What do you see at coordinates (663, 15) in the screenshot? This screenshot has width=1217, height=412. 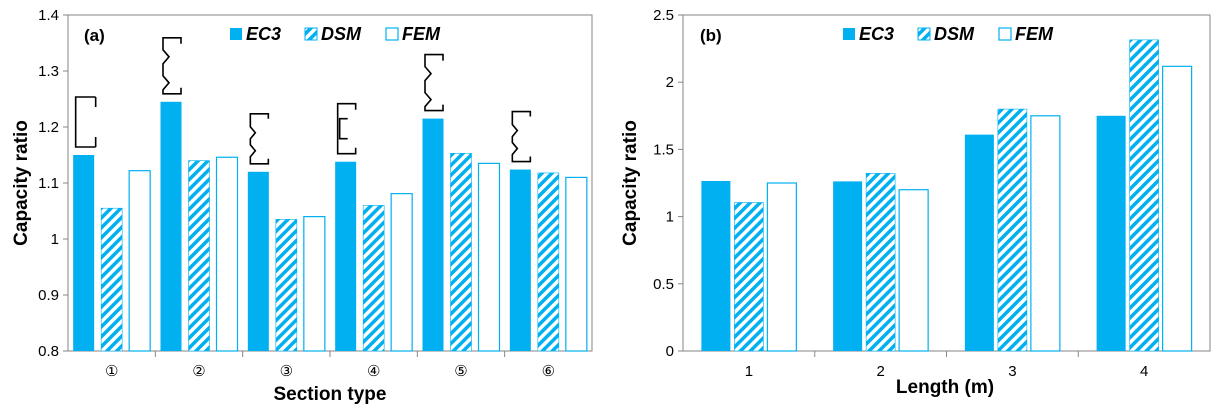 I see `y-tick-label: 2.5` at bounding box center [663, 15].